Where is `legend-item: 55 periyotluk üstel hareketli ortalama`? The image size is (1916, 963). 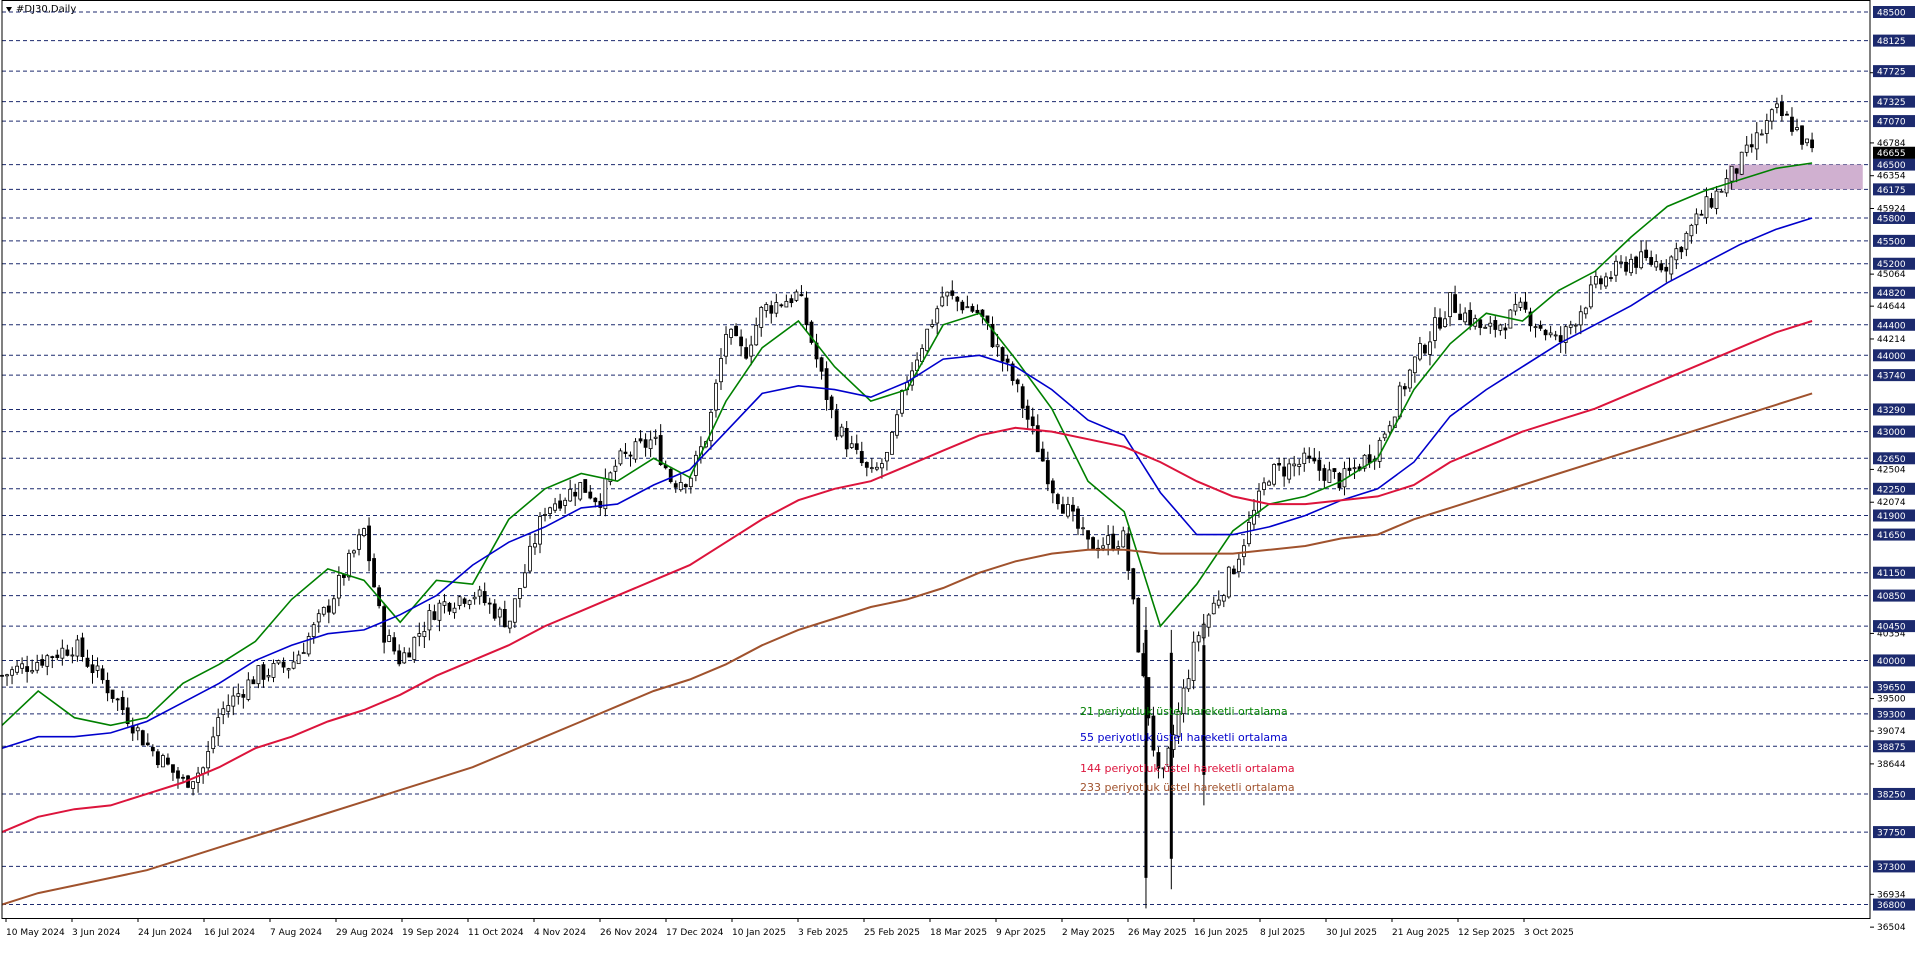 legend-item: 55 periyotluk üstel hareketli ortalama is located at coordinates (1184, 737).